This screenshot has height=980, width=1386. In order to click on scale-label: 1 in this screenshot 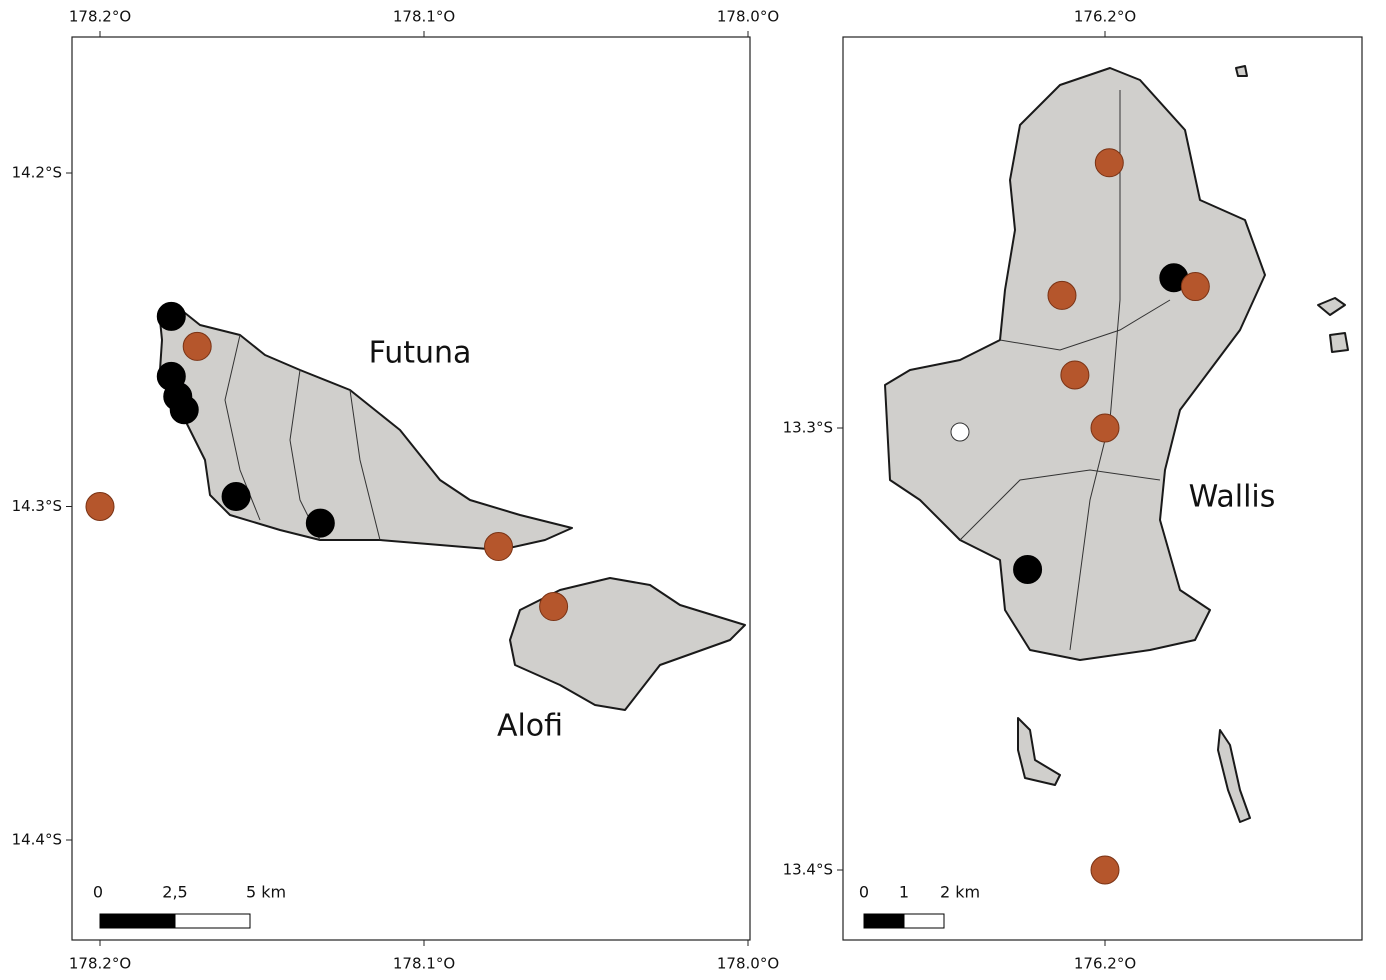, I will do `click(904, 892)`.